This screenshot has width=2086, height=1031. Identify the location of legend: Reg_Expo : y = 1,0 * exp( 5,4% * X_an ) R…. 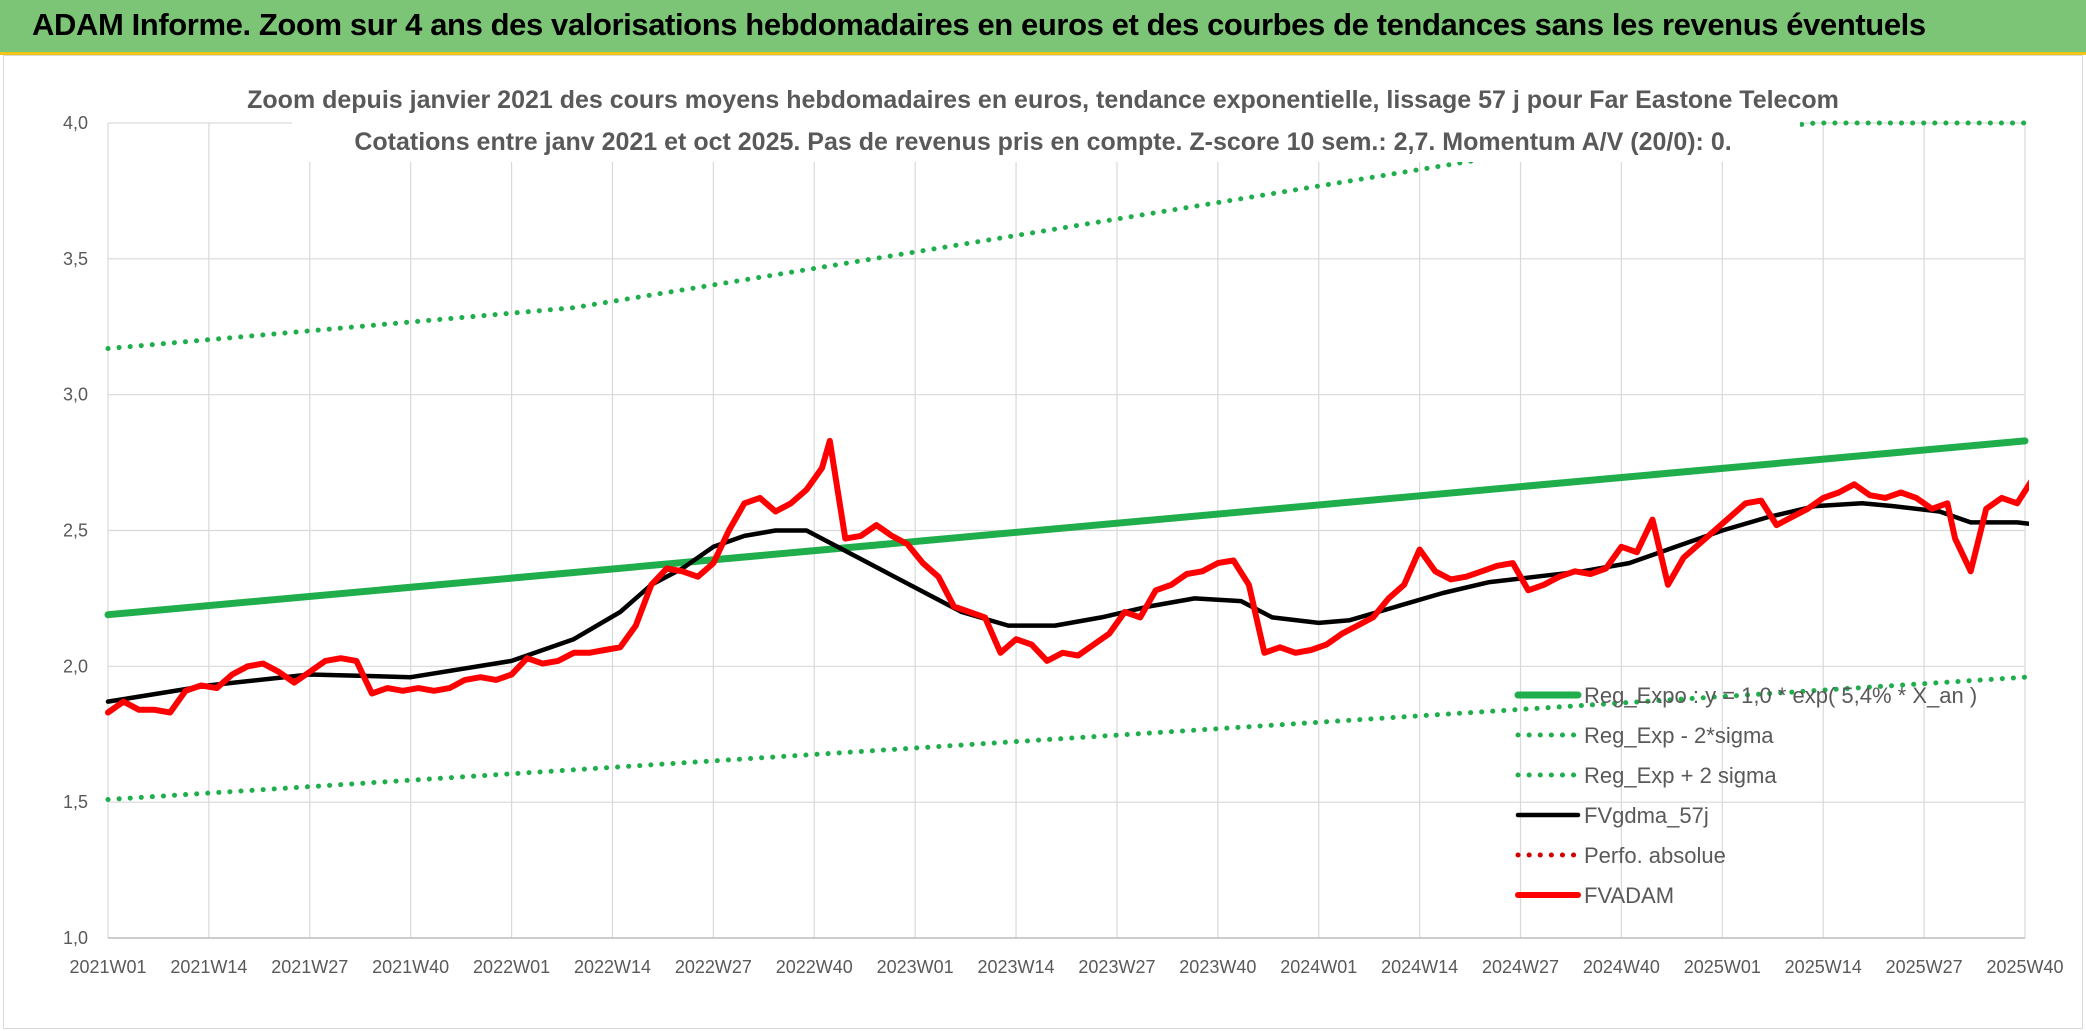
(1745, 795).